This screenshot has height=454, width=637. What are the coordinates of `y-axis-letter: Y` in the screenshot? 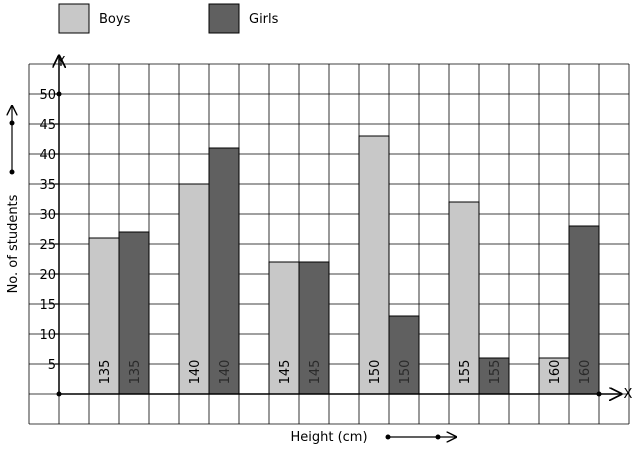 It's located at (60, 62).